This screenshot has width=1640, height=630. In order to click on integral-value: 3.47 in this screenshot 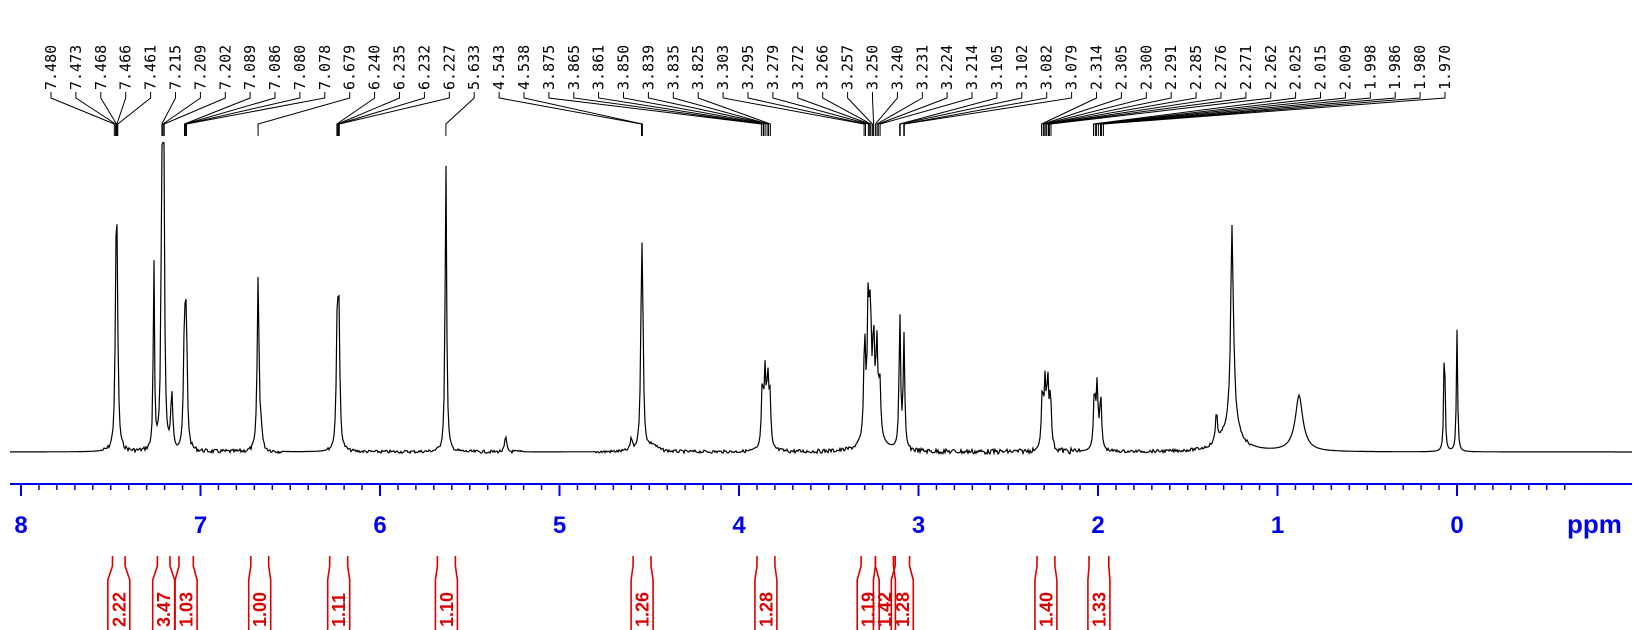, I will do `click(164, 609)`.